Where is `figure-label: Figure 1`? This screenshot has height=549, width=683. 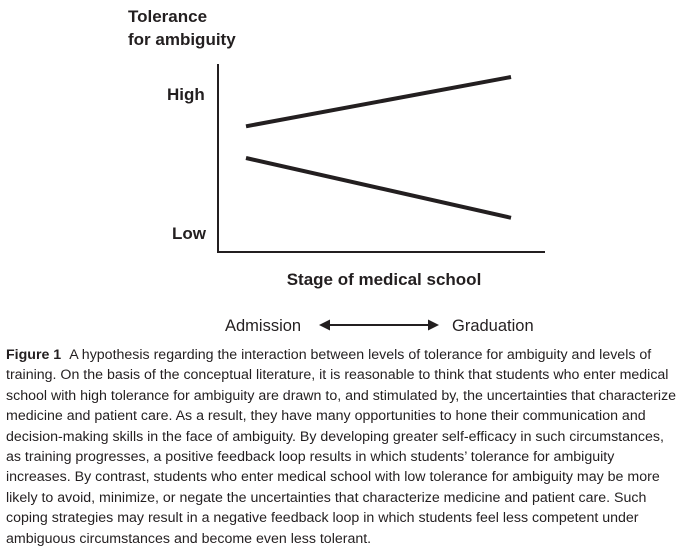 figure-label: Figure 1 is located at coordinates (34, 355).